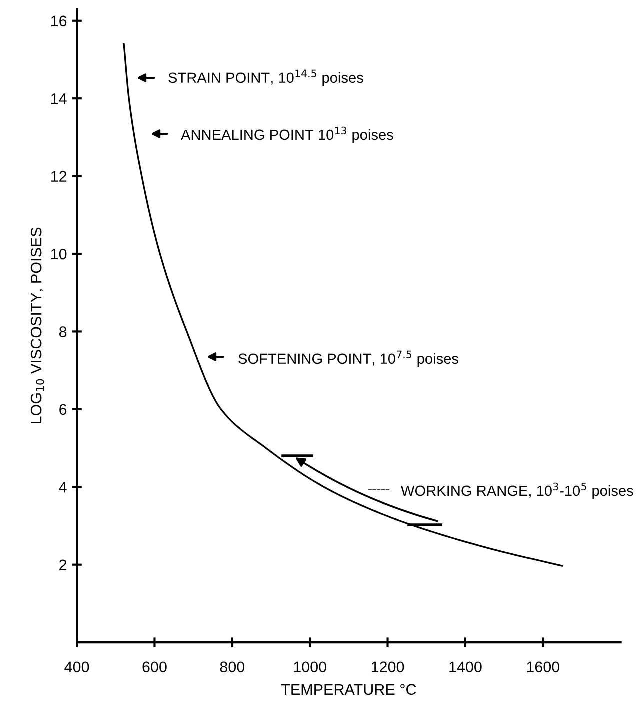  I want to click on y-axis-title: LOG$_{10}$ VISCOSITY, POISES, so click(37, 326).